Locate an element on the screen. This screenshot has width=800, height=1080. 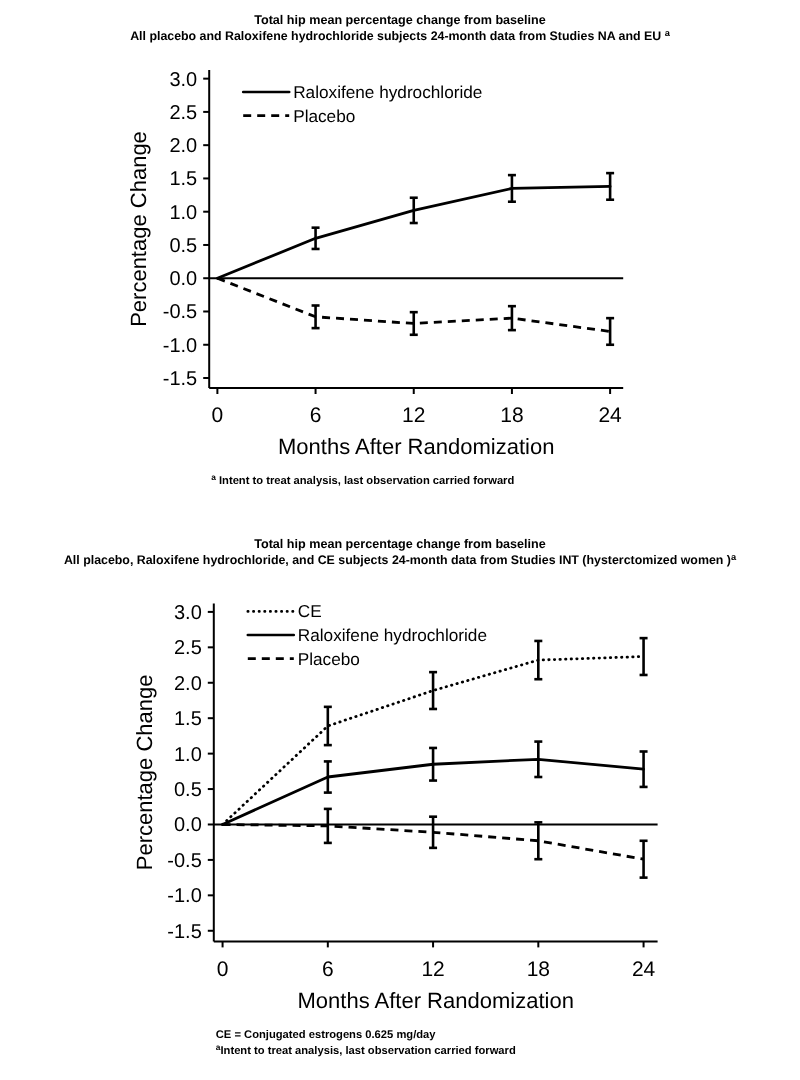
legend-label: CE is located at coordinates (310, 611).